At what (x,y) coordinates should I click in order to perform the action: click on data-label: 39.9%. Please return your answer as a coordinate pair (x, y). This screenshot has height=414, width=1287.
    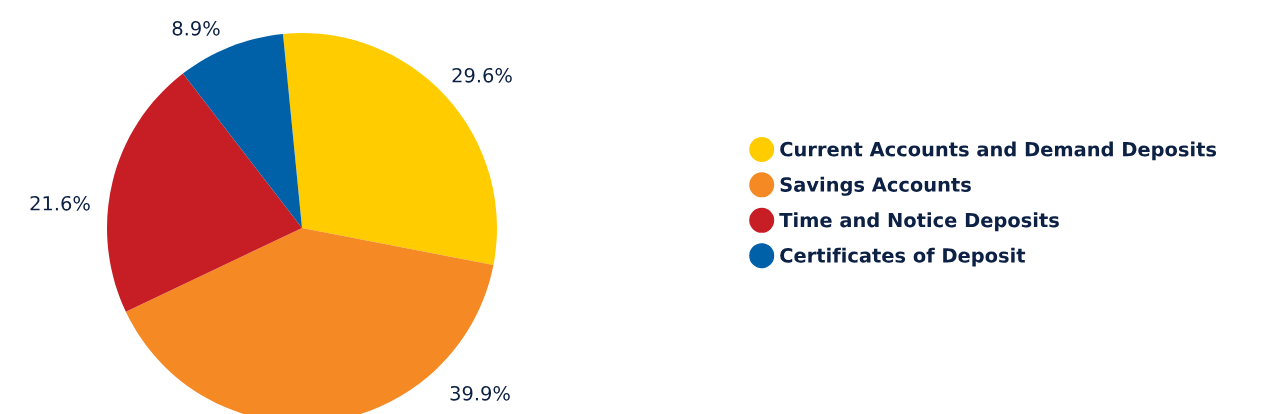
    Looking at the image, I should click on (480, 393).